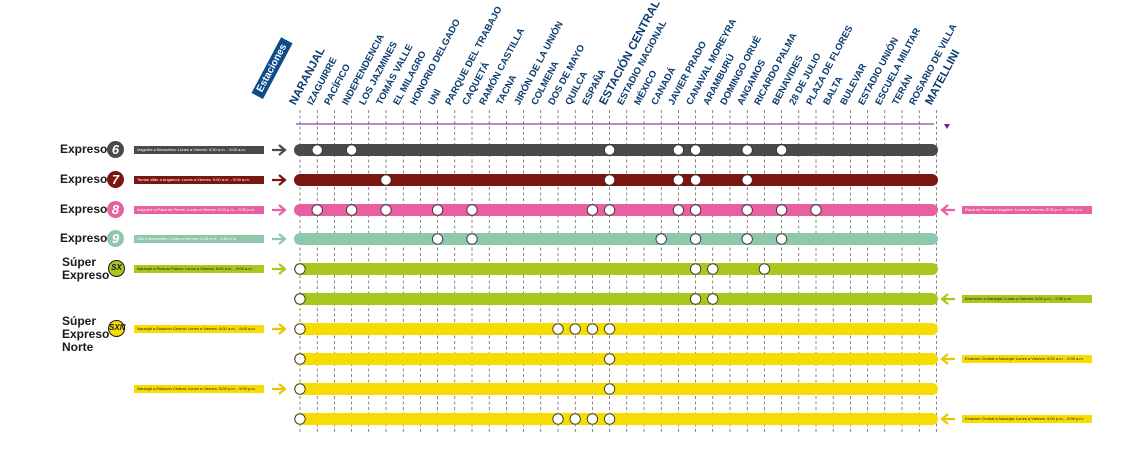  I want to click on service-badge: 8, so click(115, 209).